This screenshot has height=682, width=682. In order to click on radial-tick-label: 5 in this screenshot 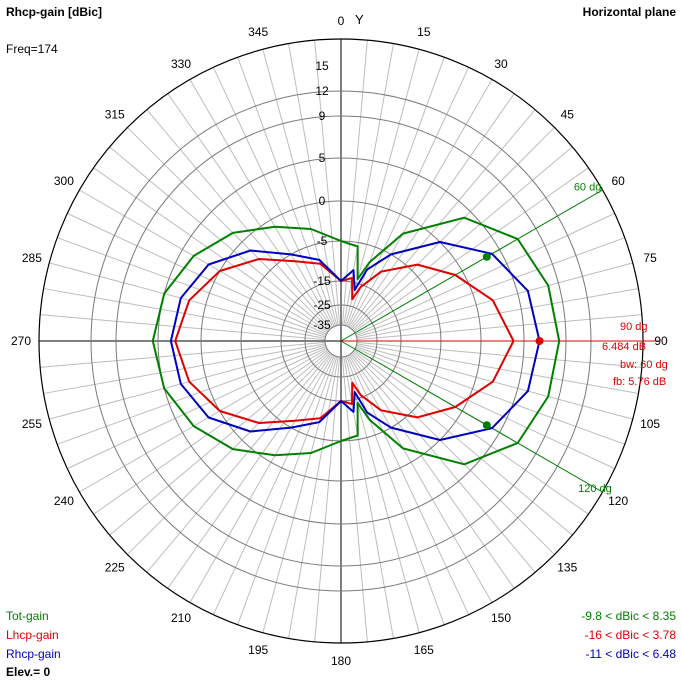, I will do `click(322, 158)`.